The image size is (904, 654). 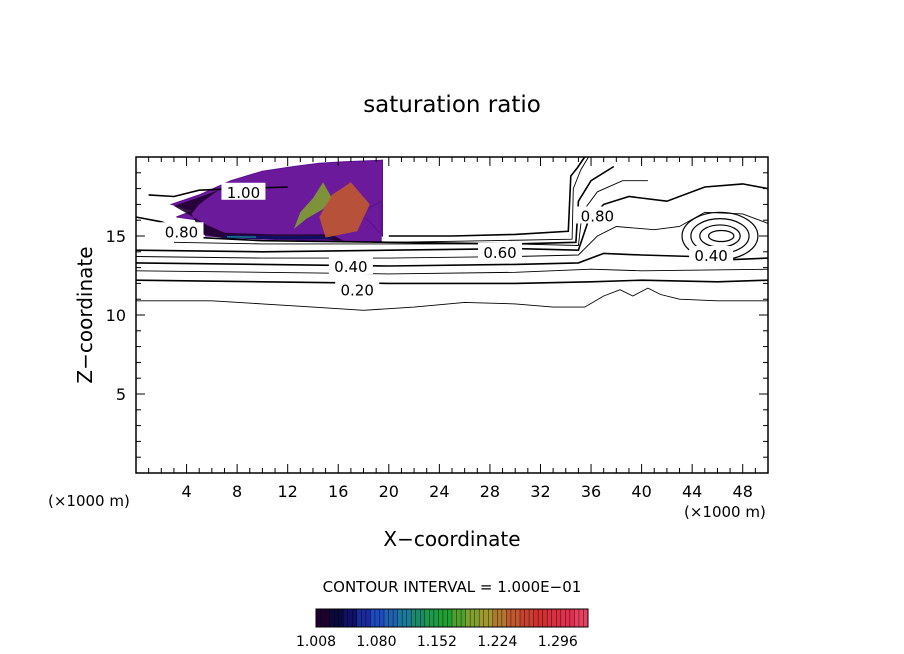 I want to click on colorbar-tick-label: 1.296, so click(x=558, y=642).